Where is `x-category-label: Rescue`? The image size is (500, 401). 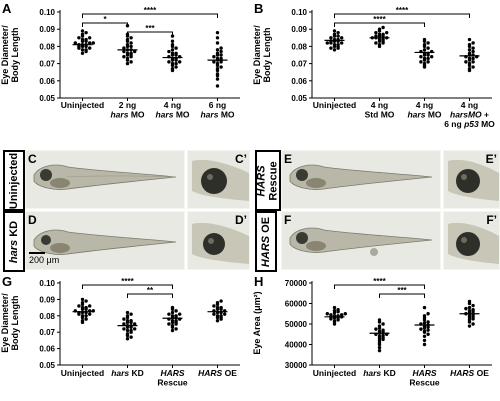
x-category-label: Rescue is located at coordinates (424, 383).